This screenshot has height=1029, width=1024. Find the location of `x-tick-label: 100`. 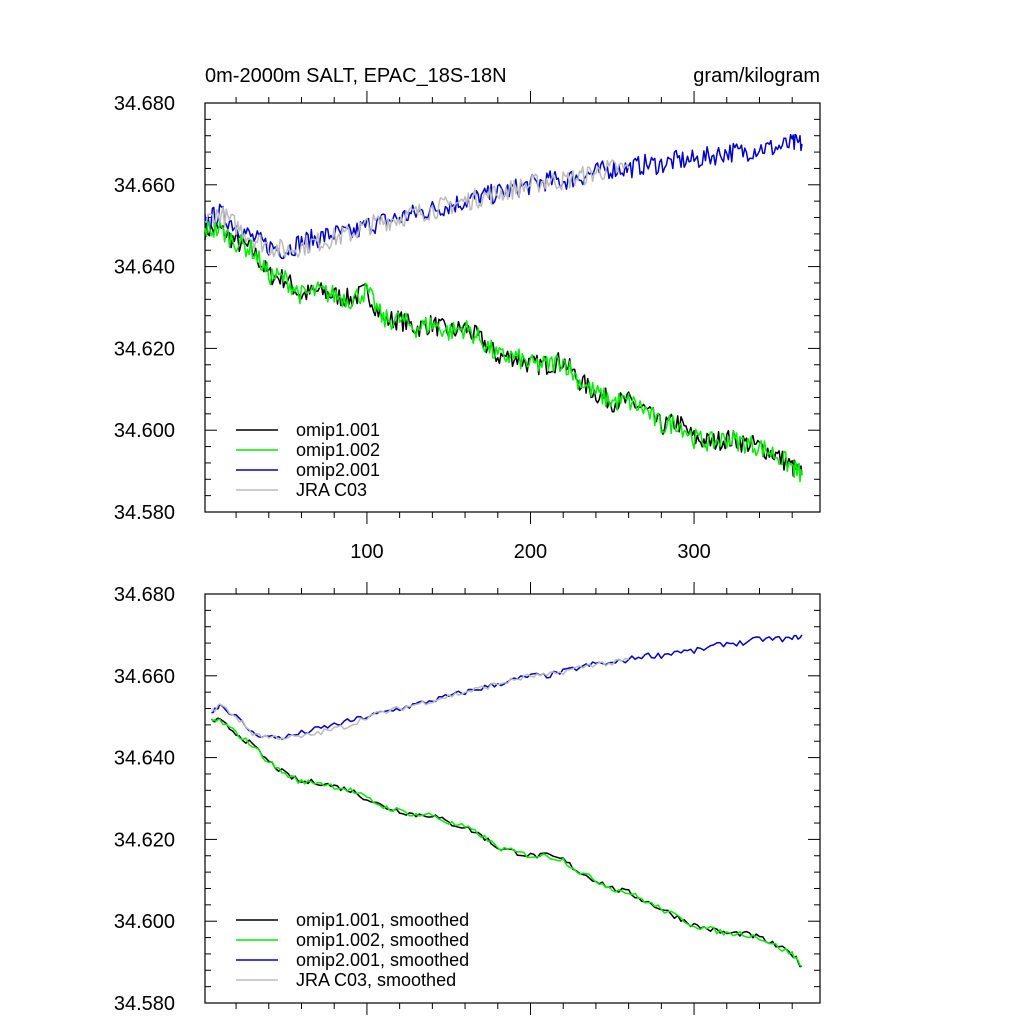

x-tick-label: 100 is located at coordinates (366, 552).